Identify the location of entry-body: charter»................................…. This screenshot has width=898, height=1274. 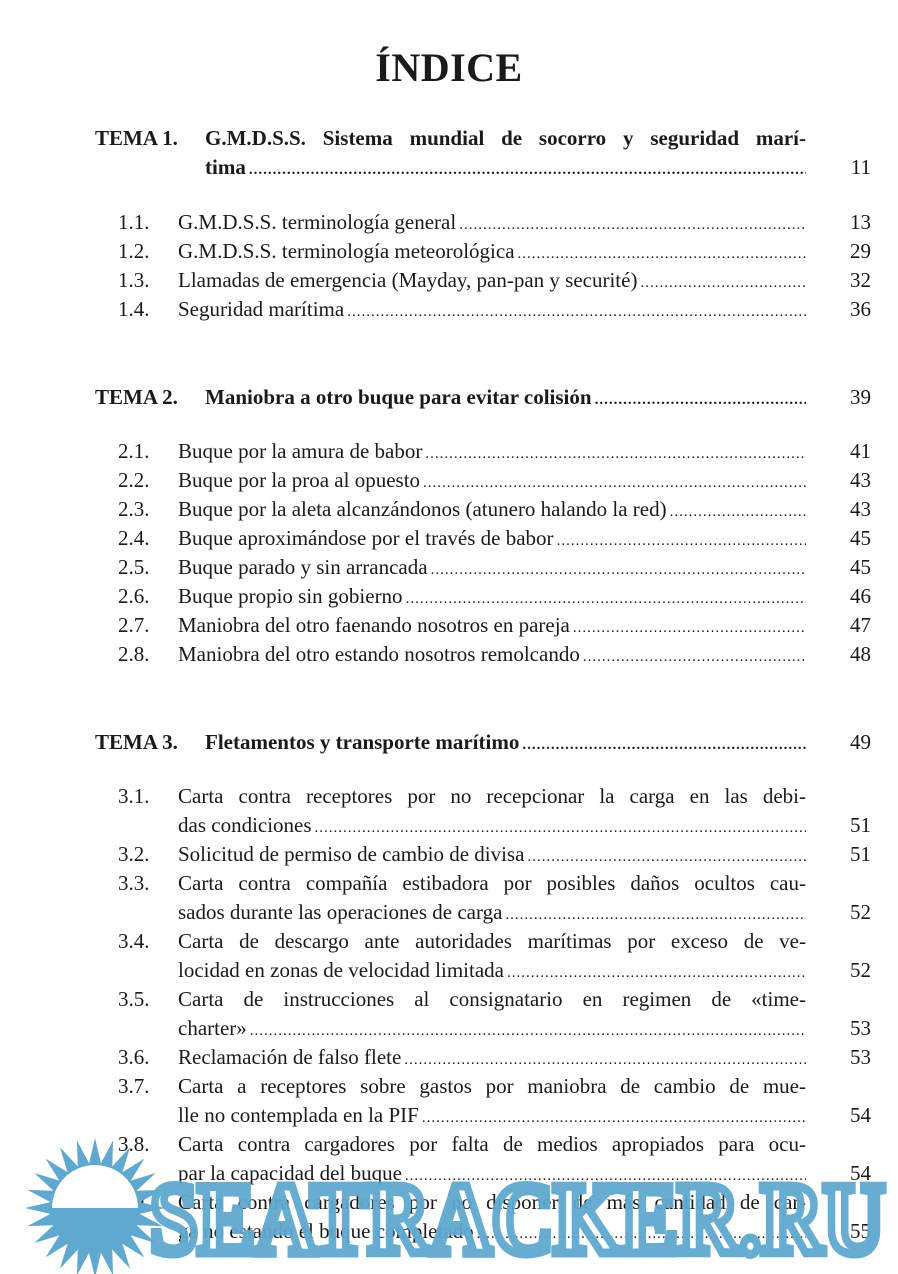
(492, 1030).